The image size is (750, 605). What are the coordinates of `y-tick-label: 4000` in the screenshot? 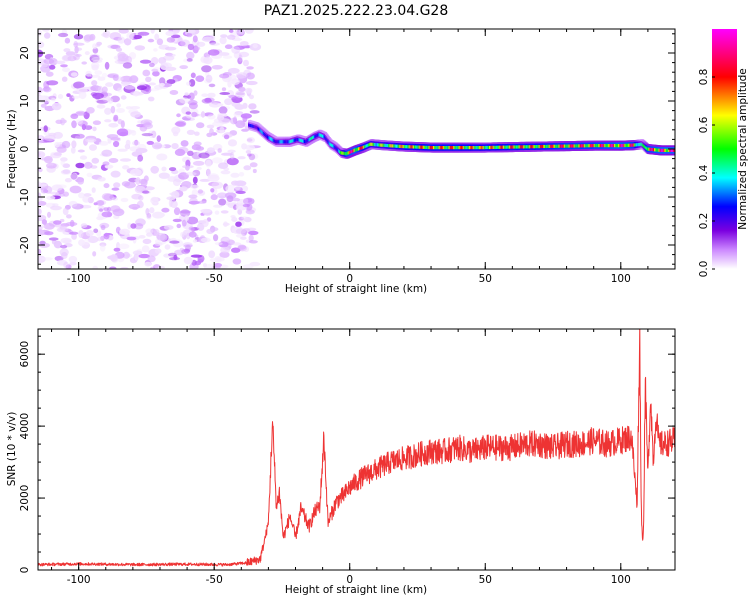 It's located at (25, 426).